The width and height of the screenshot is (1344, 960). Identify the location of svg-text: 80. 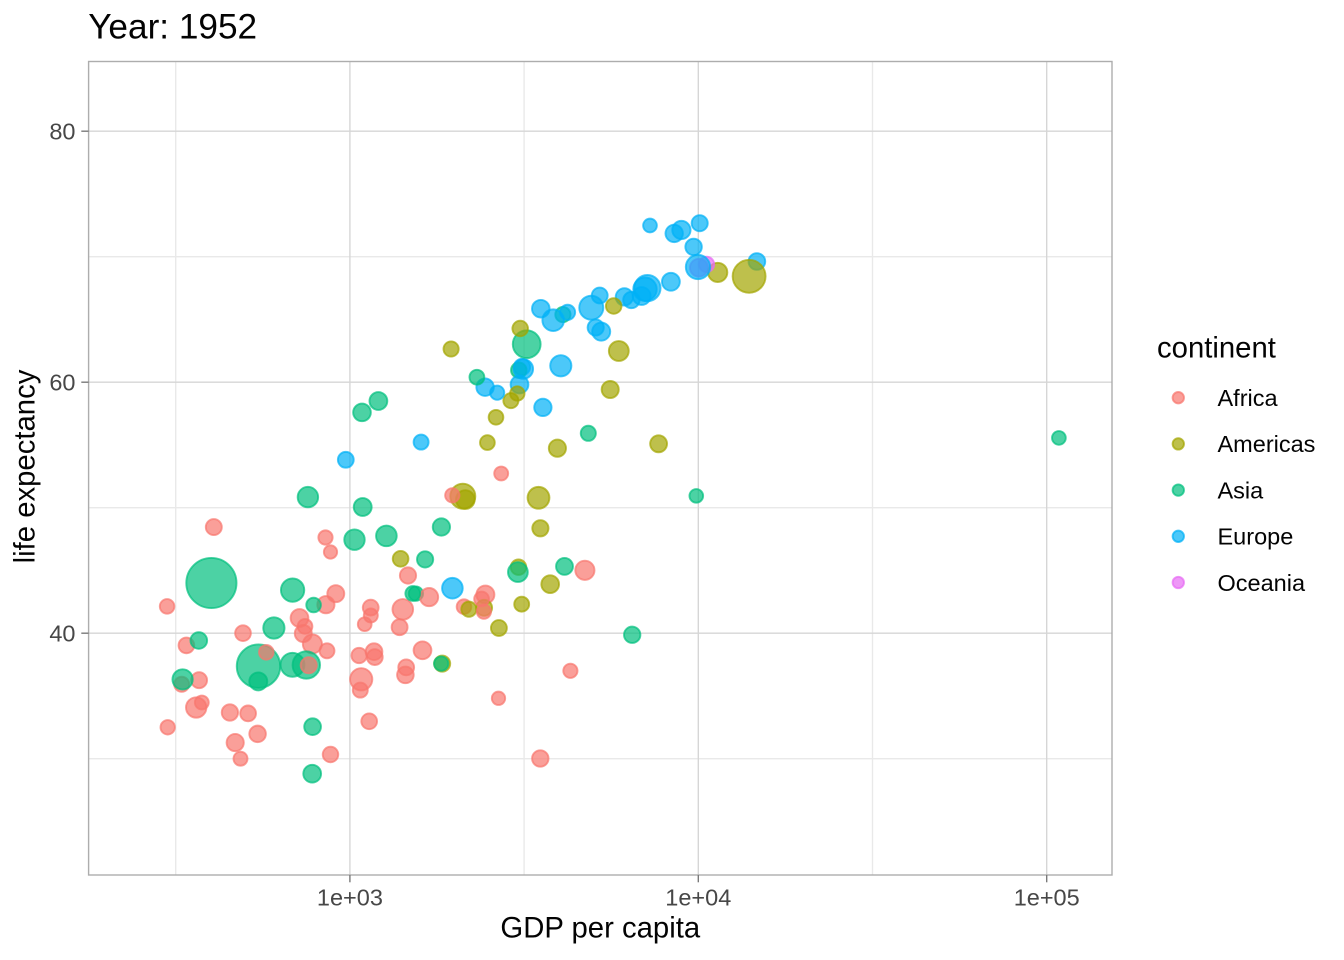
(62, 132).